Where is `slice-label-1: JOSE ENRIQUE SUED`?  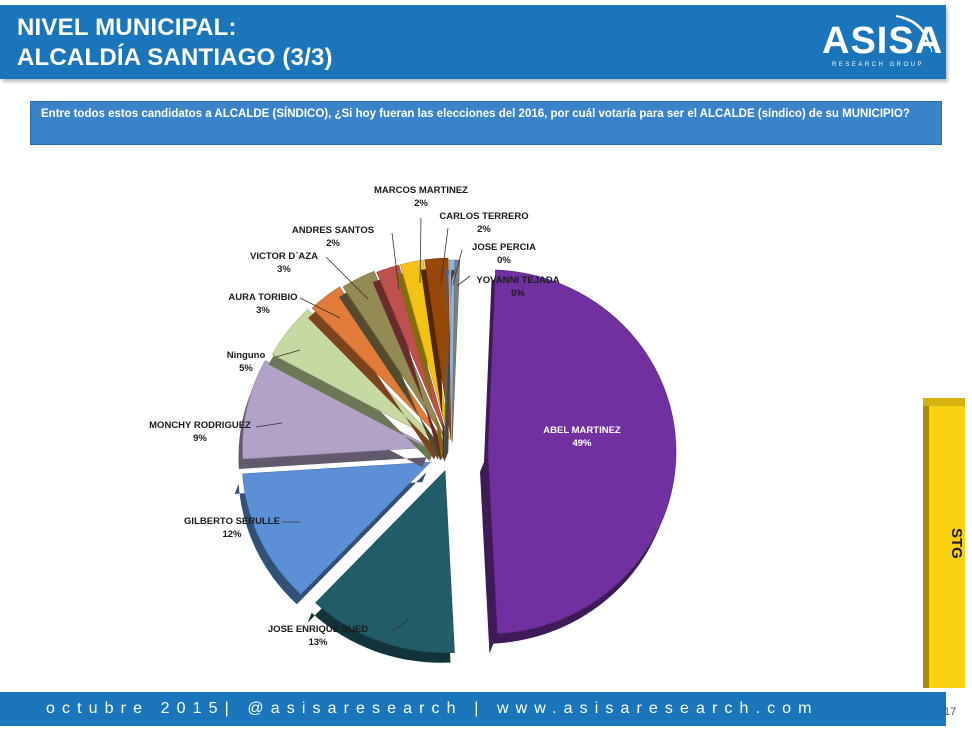 slice-label-1: JOSE ENRIQUE SUED is located at coordinates (318, 629).